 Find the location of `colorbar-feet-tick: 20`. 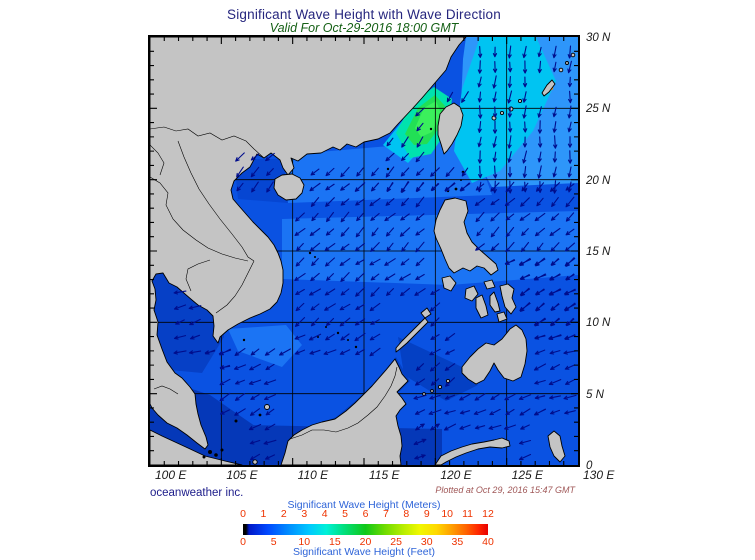

colorbar-feet-tick: 20 is located at coordinates (365, 542).